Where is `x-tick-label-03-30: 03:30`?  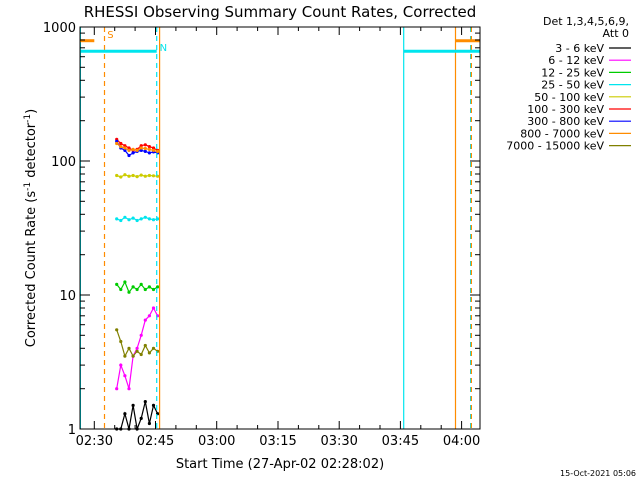 x-tick-label-03-30: 03:30 is located at coordinates (338, 441).